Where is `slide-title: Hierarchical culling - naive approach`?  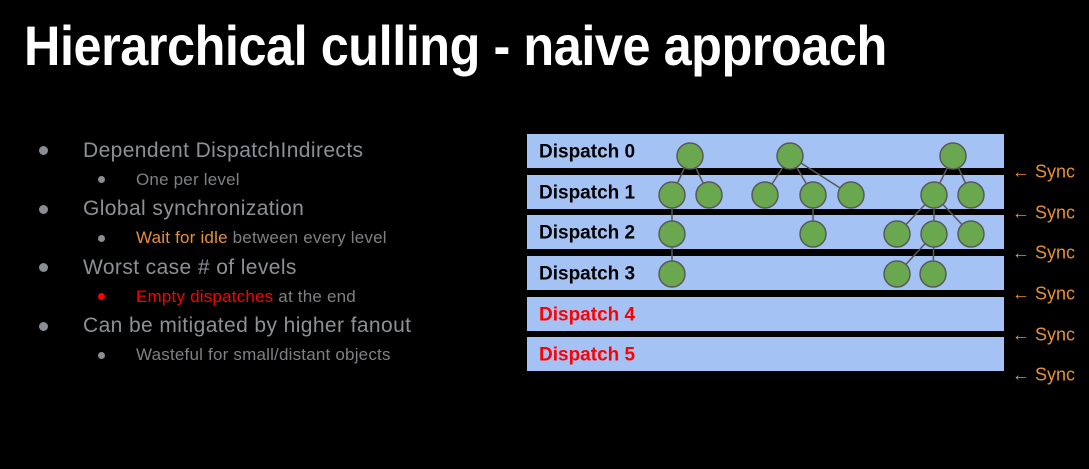
slide-title: Hierarchical culling - naive approach is located at coordinates (455, 45).